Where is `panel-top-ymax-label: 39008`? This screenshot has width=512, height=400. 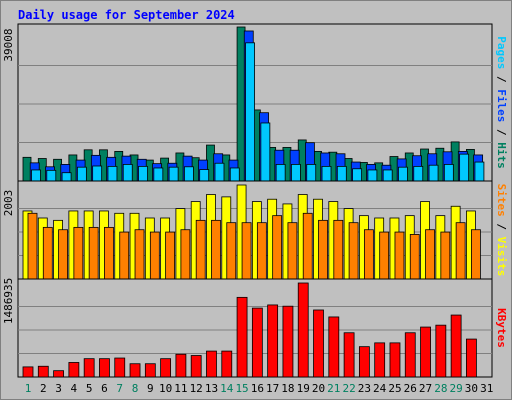
panel-top-ymax-label: 39008 is located at coordinates (8, 44).